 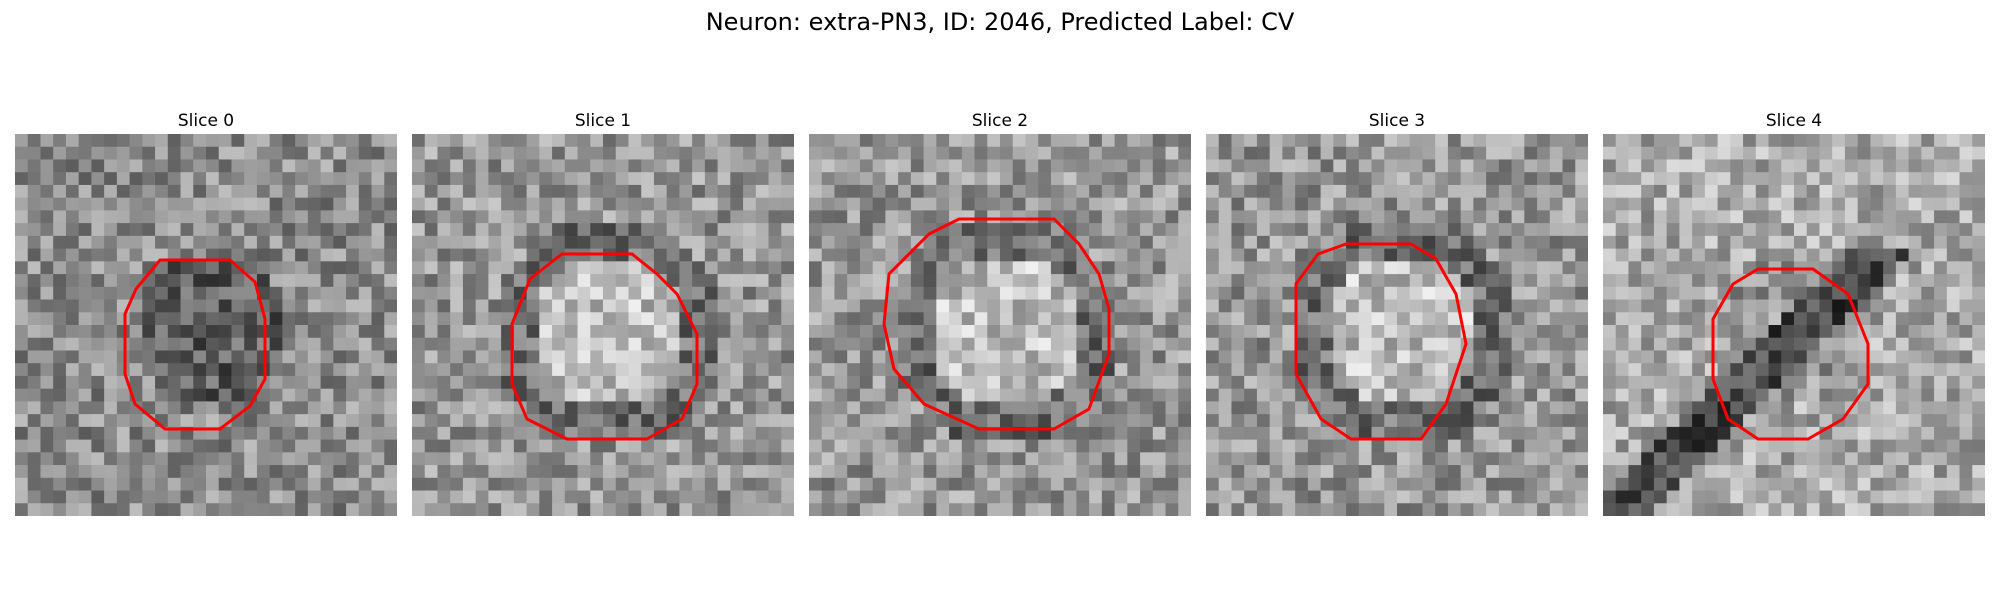 I want to click on slice-panel-2: Slice 2, so click(x=1000, y=312).